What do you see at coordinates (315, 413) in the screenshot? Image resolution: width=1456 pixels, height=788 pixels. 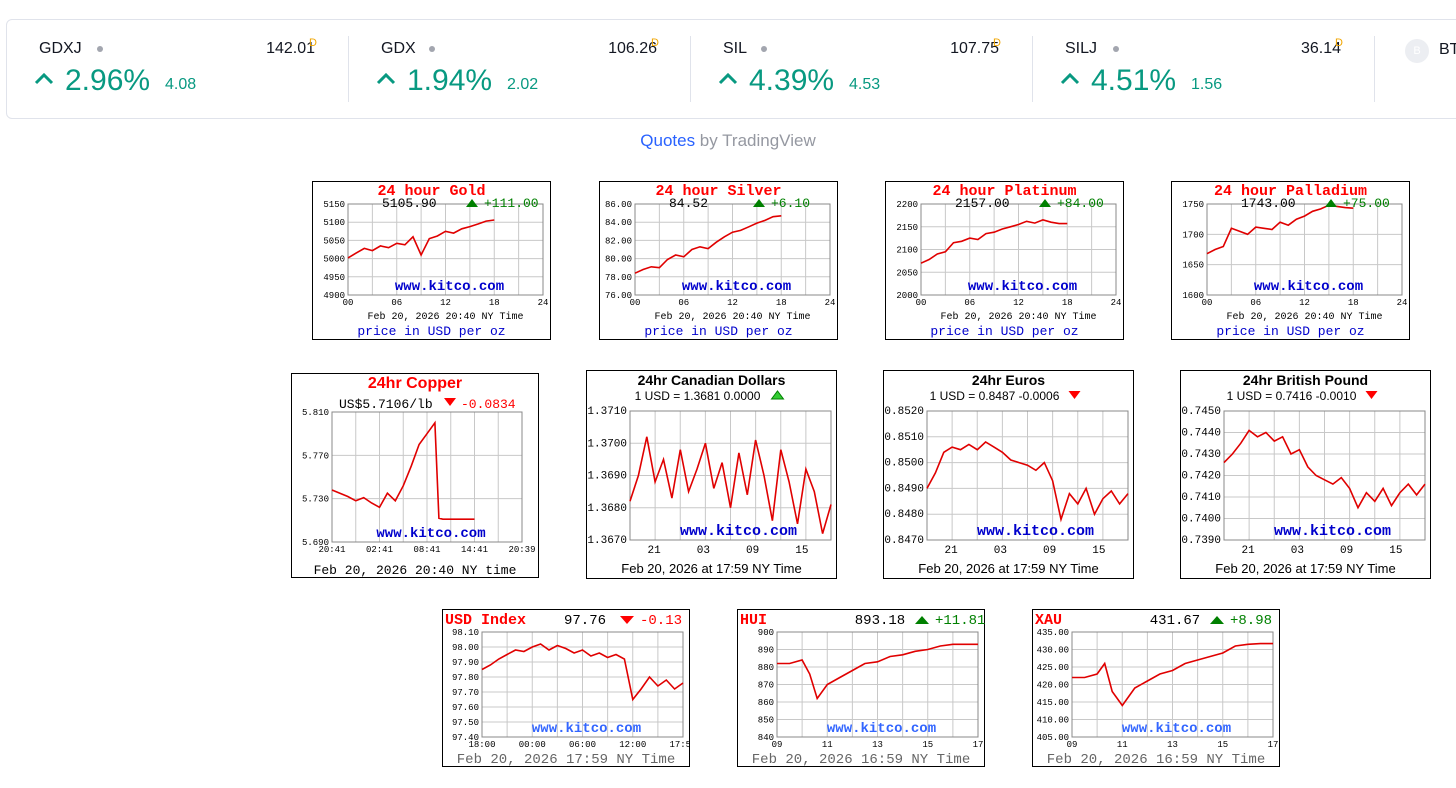 I see `y-tick-label: 5.810` at bounding box center [315, 413].